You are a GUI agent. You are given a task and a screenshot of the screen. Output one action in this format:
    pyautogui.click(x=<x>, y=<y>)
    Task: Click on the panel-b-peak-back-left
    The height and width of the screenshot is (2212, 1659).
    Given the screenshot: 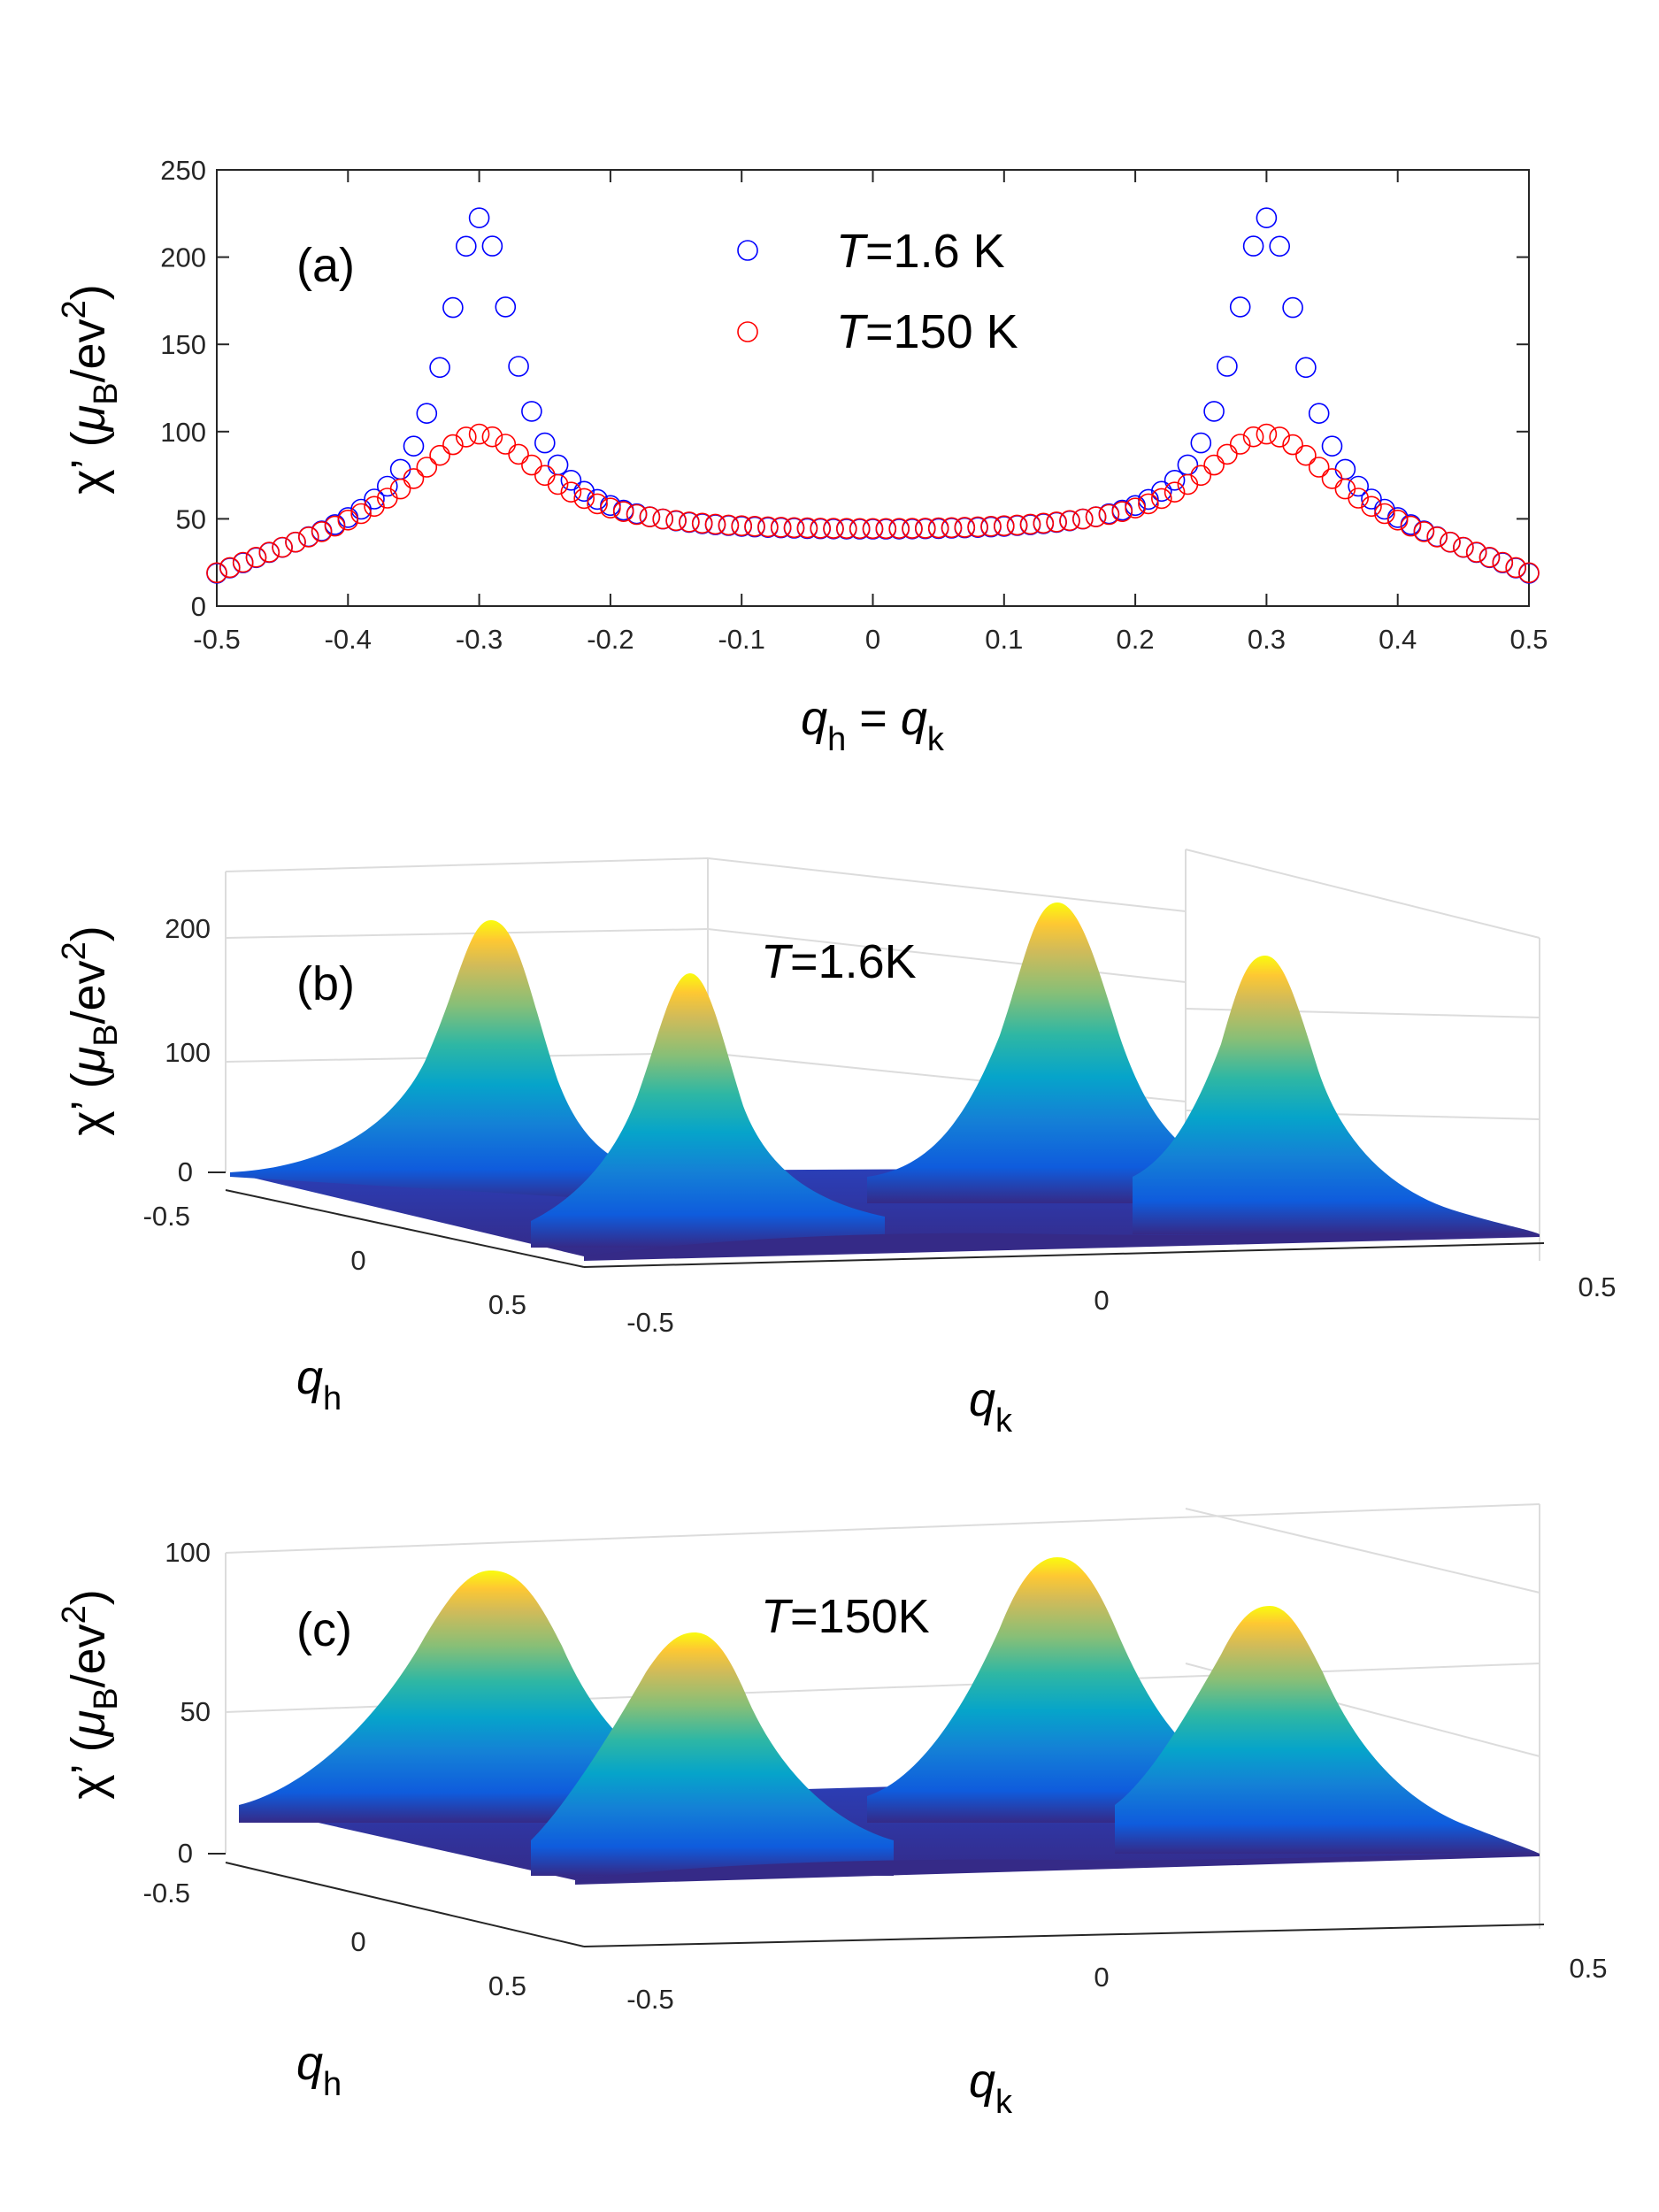 What is the action you would take?
    pyautogui.click(x=451, y=1061)
    